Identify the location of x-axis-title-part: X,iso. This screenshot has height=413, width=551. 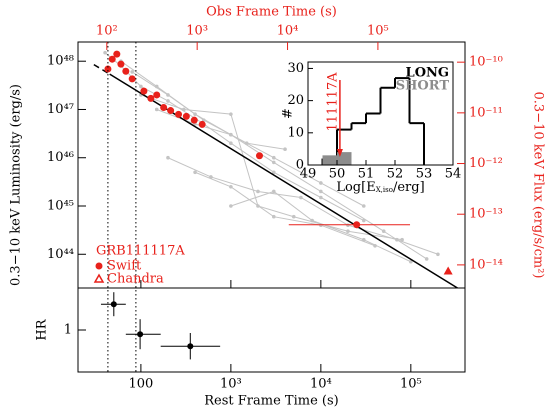
(384, 190).